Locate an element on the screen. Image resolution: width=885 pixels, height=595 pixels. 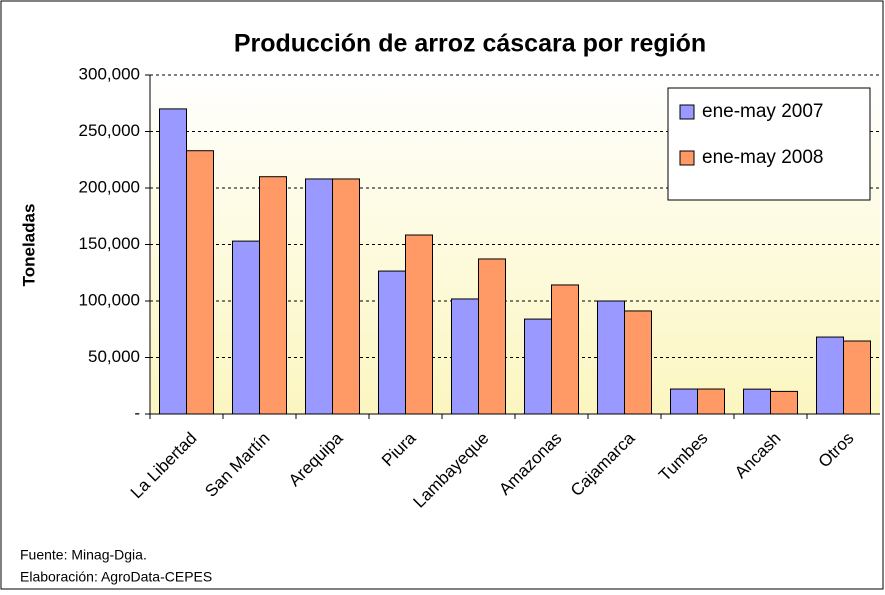
y-tick-label: 200,000 is located at coordinates (109, 186).